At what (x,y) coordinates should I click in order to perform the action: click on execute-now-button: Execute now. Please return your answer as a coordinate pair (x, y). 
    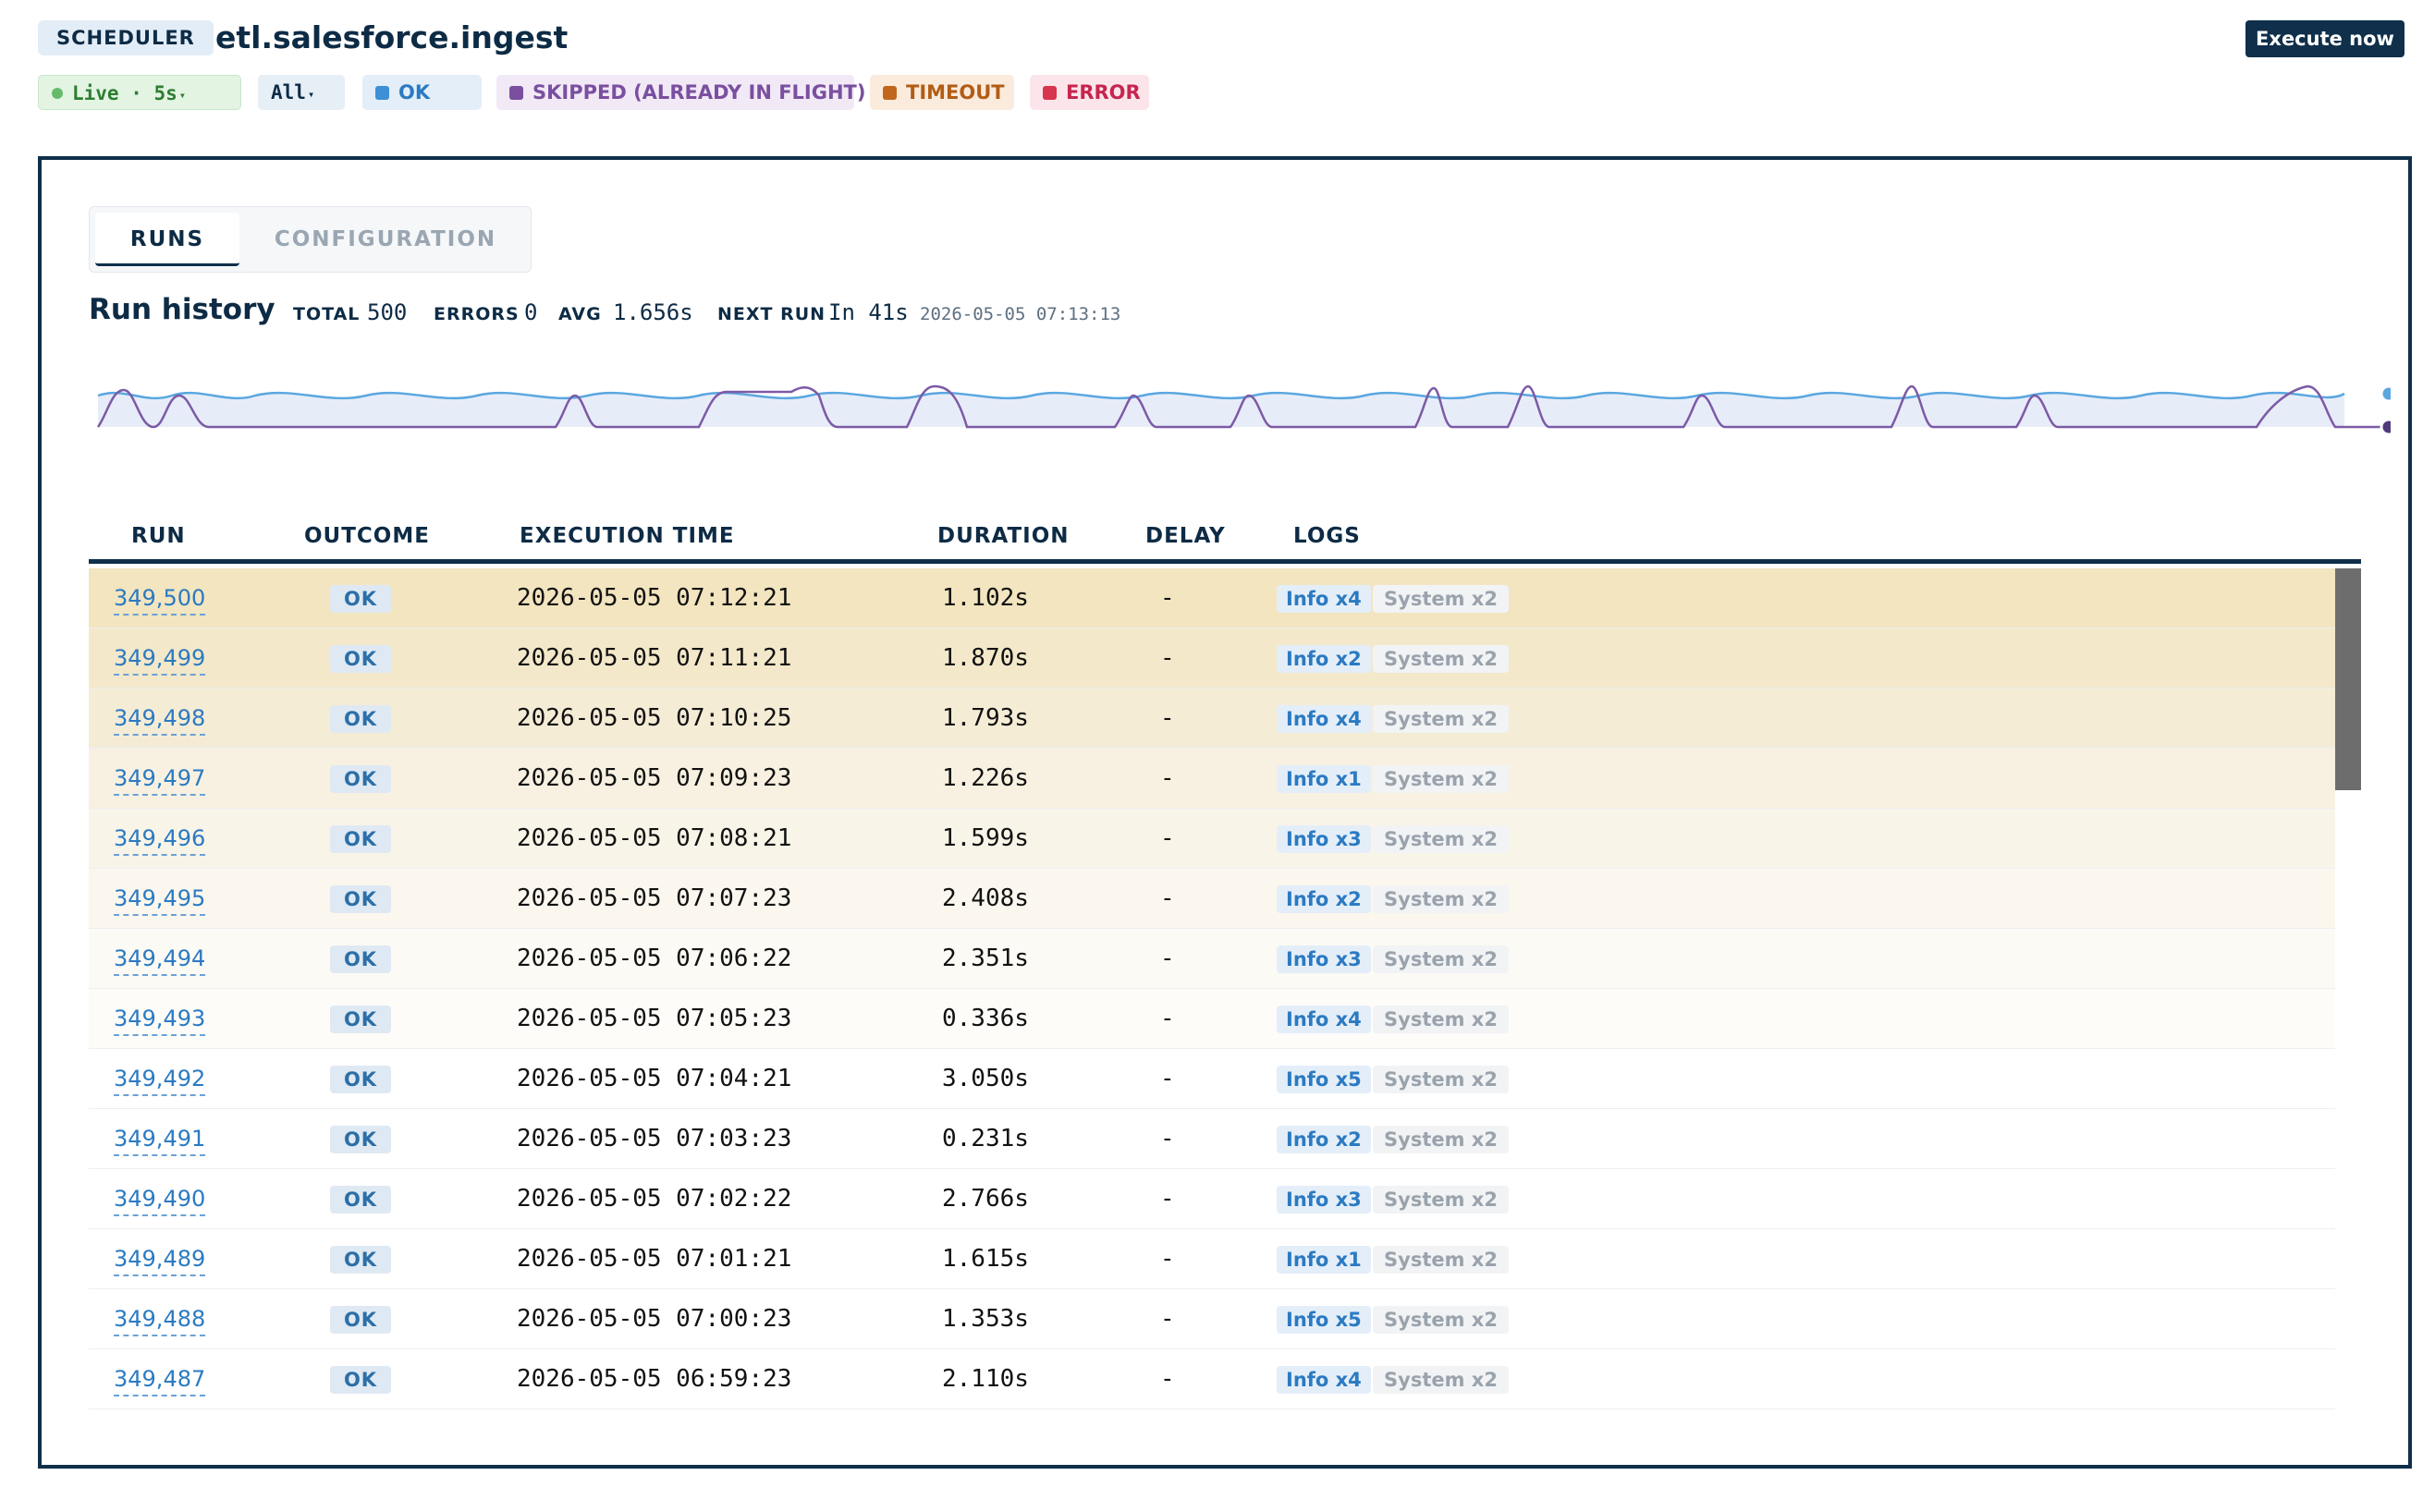
    Looking at the image, I should click on (2324, 39).